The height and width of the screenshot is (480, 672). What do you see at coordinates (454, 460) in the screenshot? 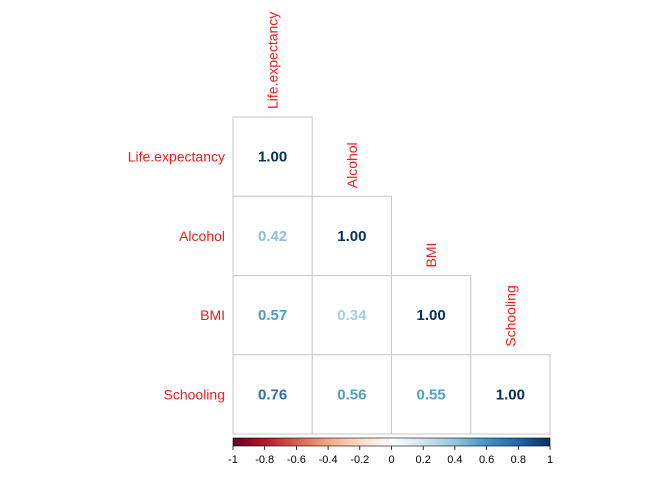
I see `colorbar-tick-label: 0.4` at bounding box center [454, 460].